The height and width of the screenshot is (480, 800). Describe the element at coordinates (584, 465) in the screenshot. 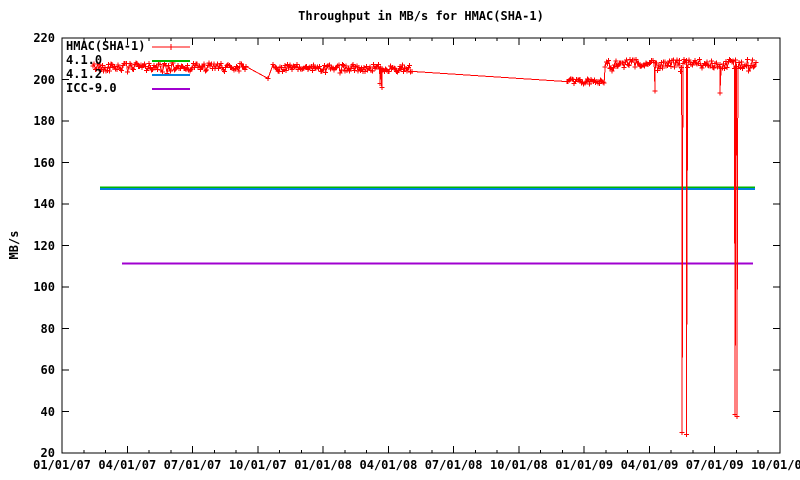

I see `x-tick-label: 01/01/09` at that location.